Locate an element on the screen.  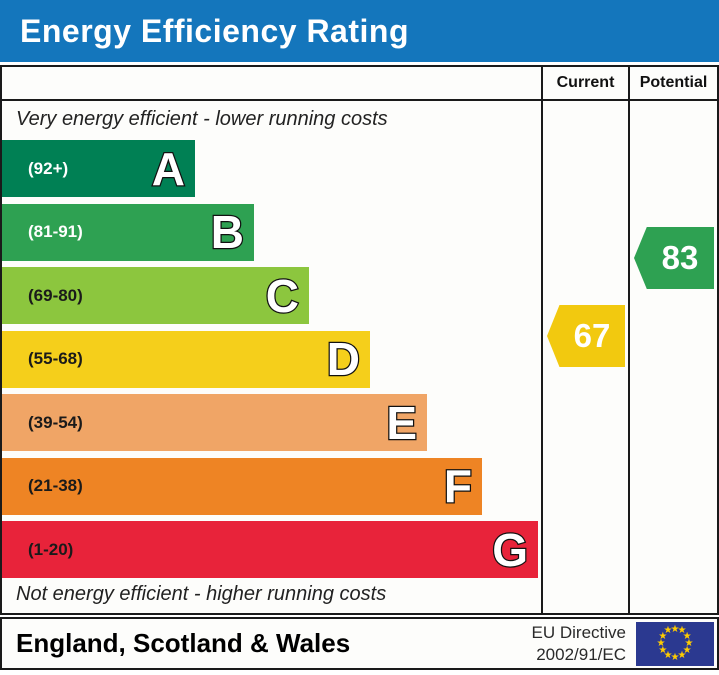
eu-directive-line1: EU Directive is located at coordinates (578, 633).